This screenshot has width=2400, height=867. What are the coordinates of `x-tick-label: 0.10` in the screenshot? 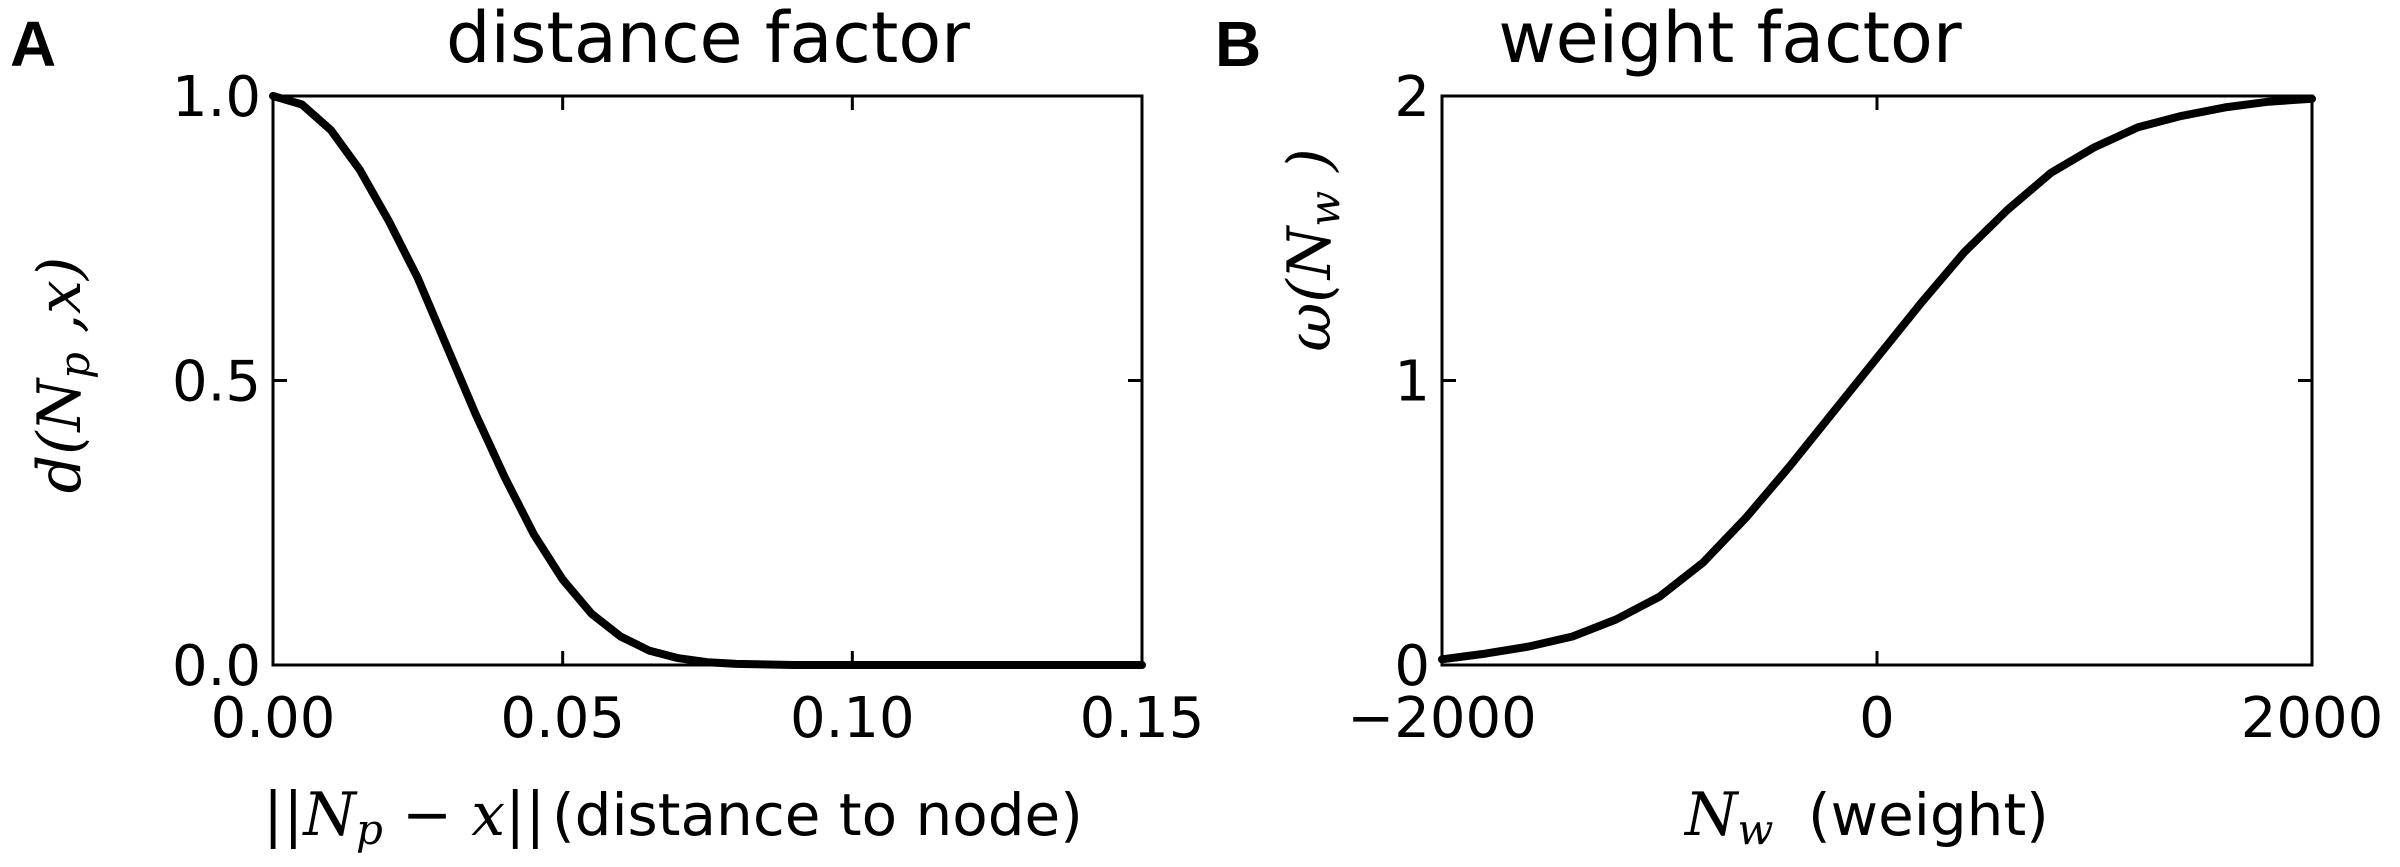 It's located at (852, 718).